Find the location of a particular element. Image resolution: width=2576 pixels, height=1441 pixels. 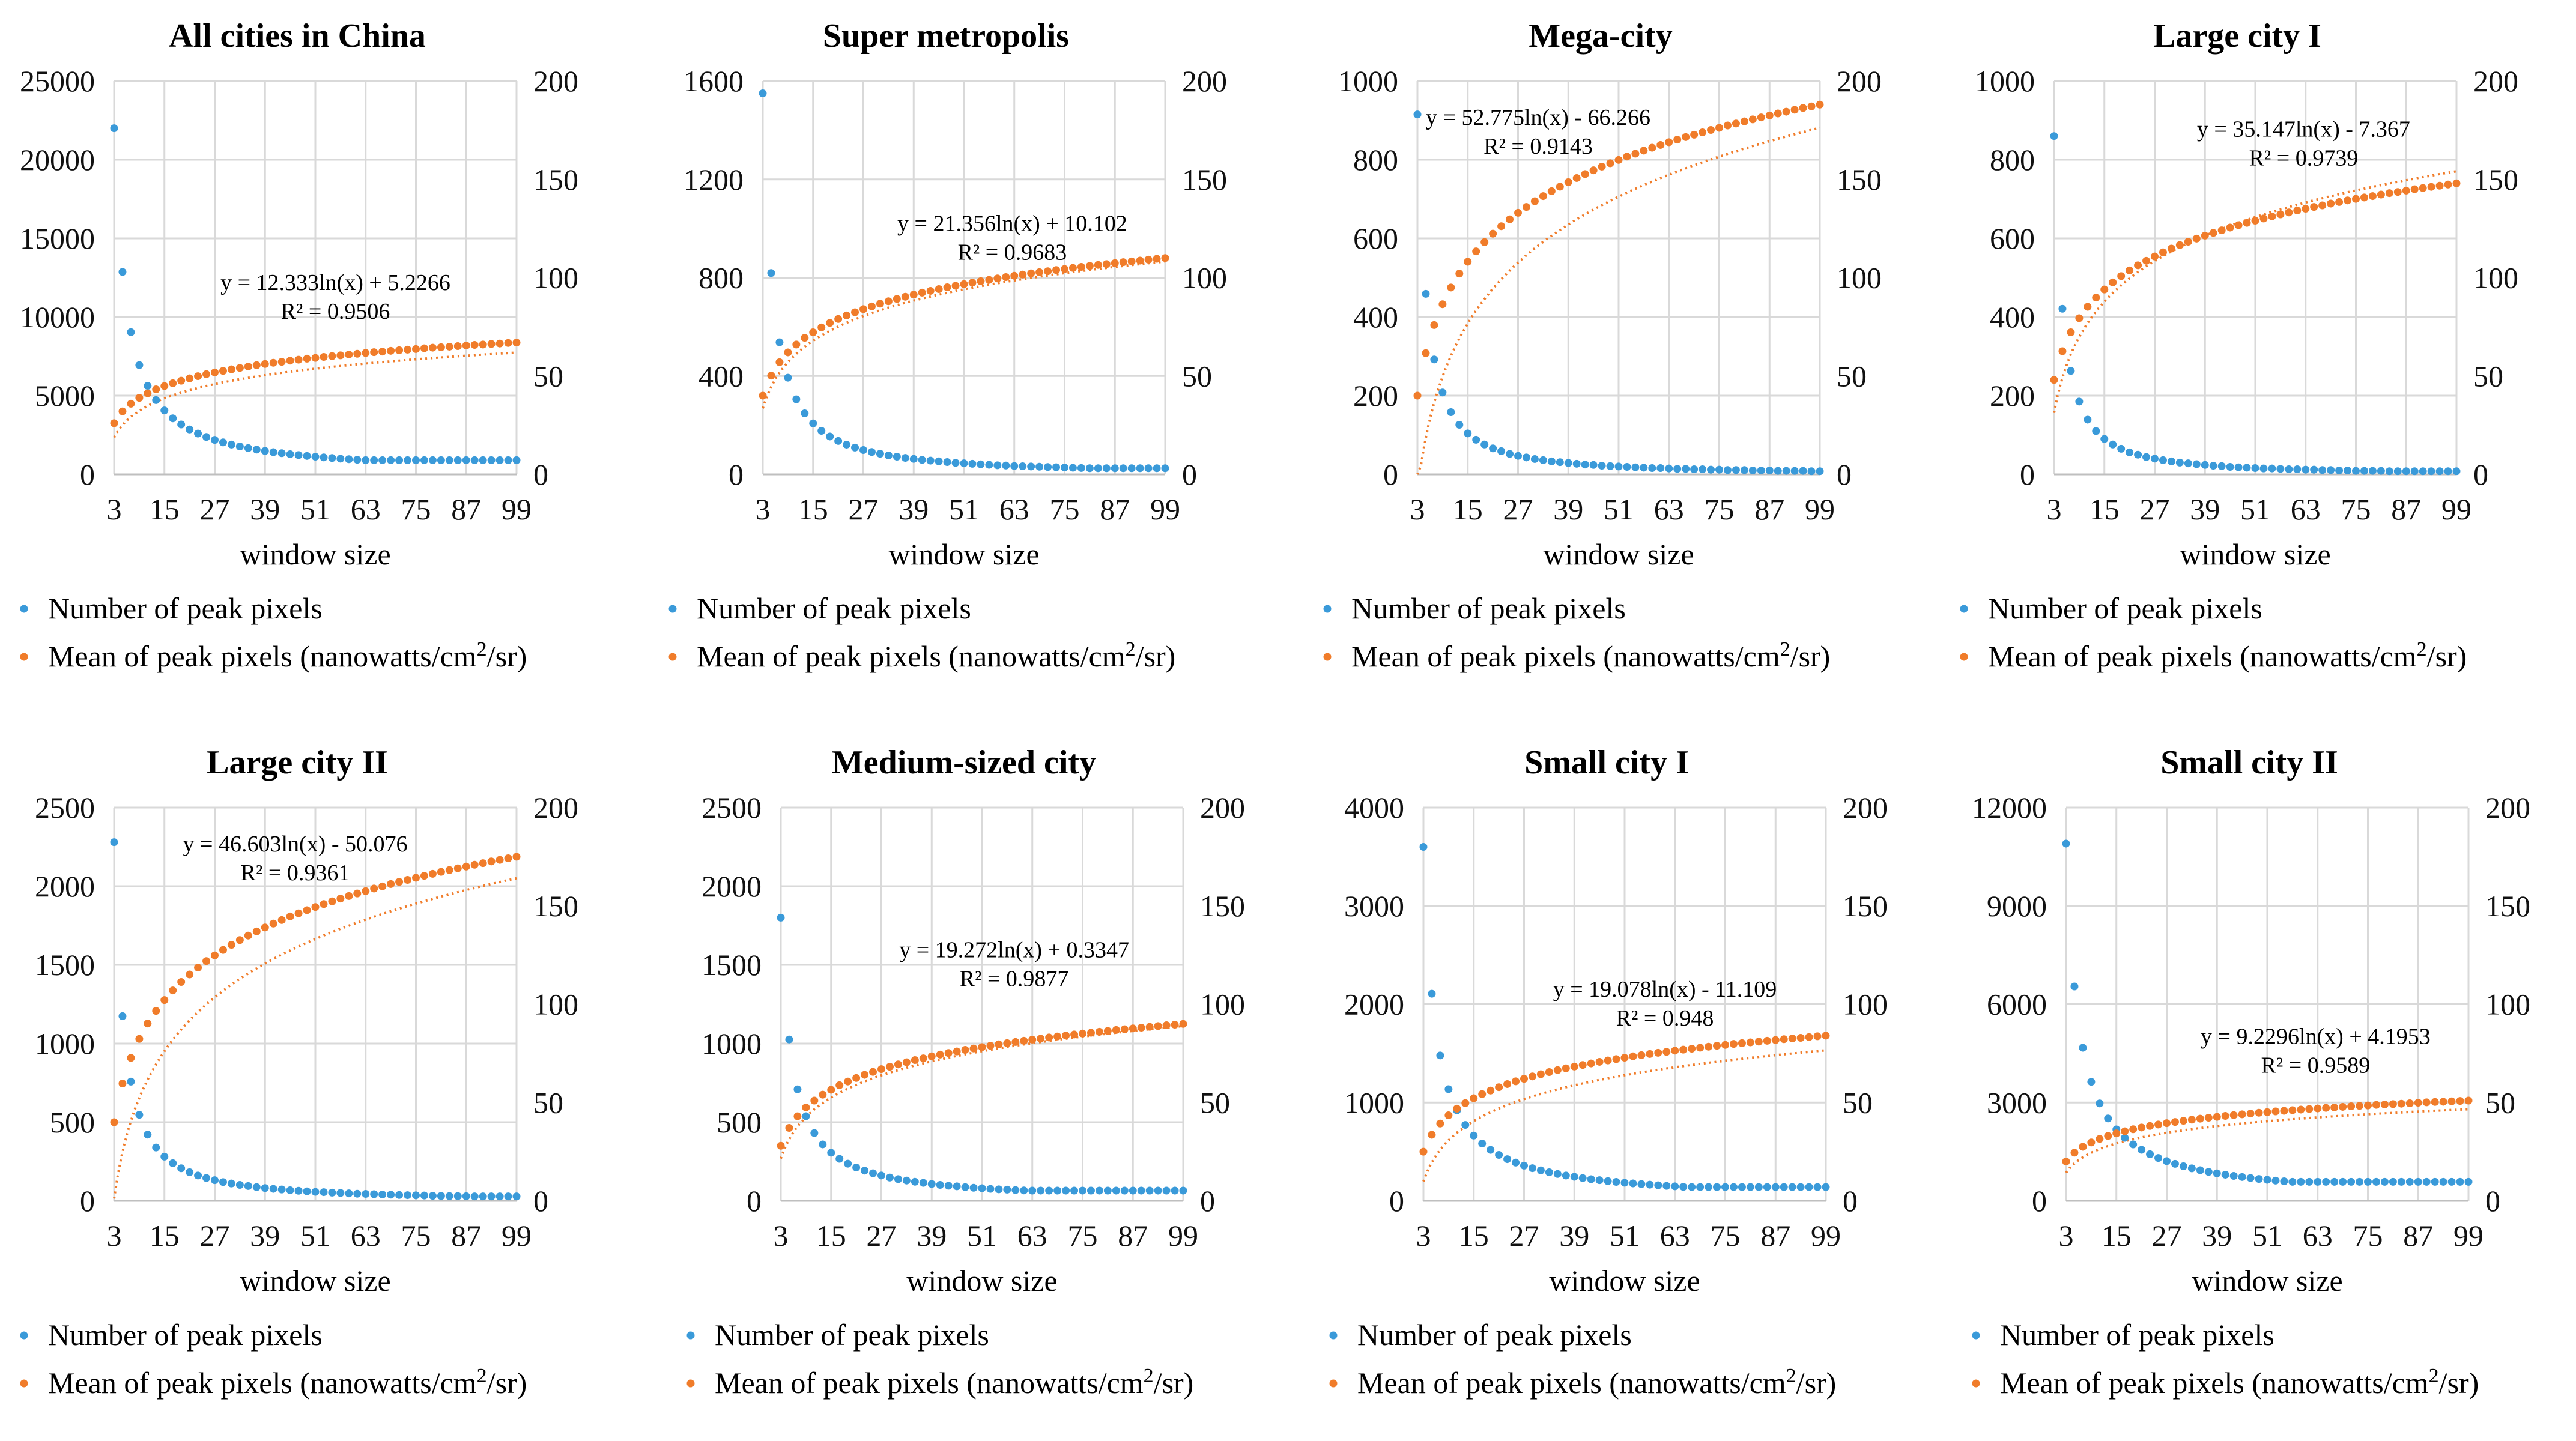

x-tick-label: 39 is located at coordinates (1568, 509).